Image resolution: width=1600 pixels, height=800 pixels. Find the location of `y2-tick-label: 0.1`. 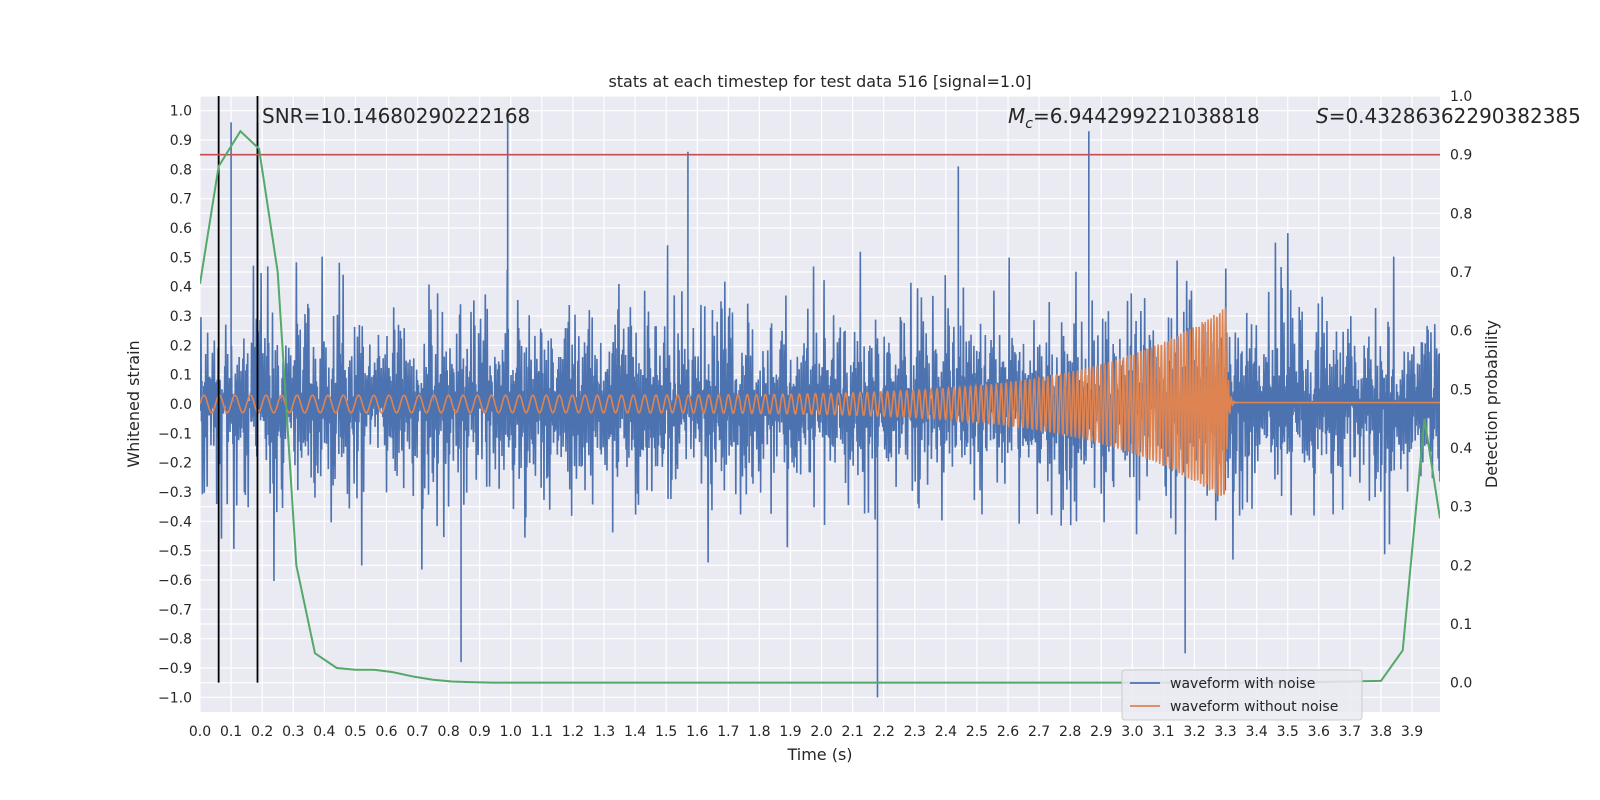

y2-tick-label: 0.1 is located at coordinates (1461, 625).